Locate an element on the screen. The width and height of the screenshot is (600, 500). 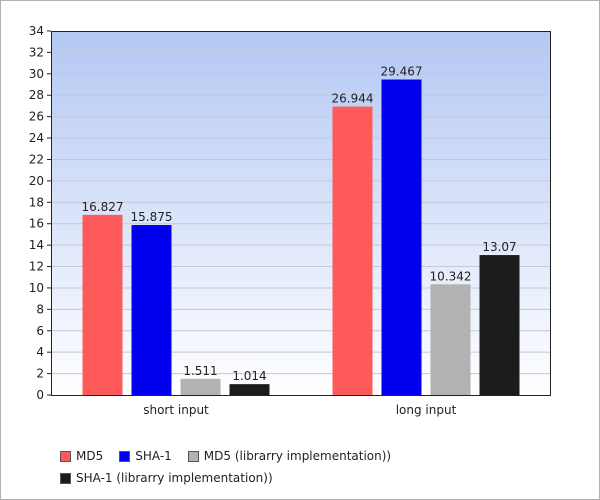
y-tick-label: 0 is located at coordinates (40, 395).